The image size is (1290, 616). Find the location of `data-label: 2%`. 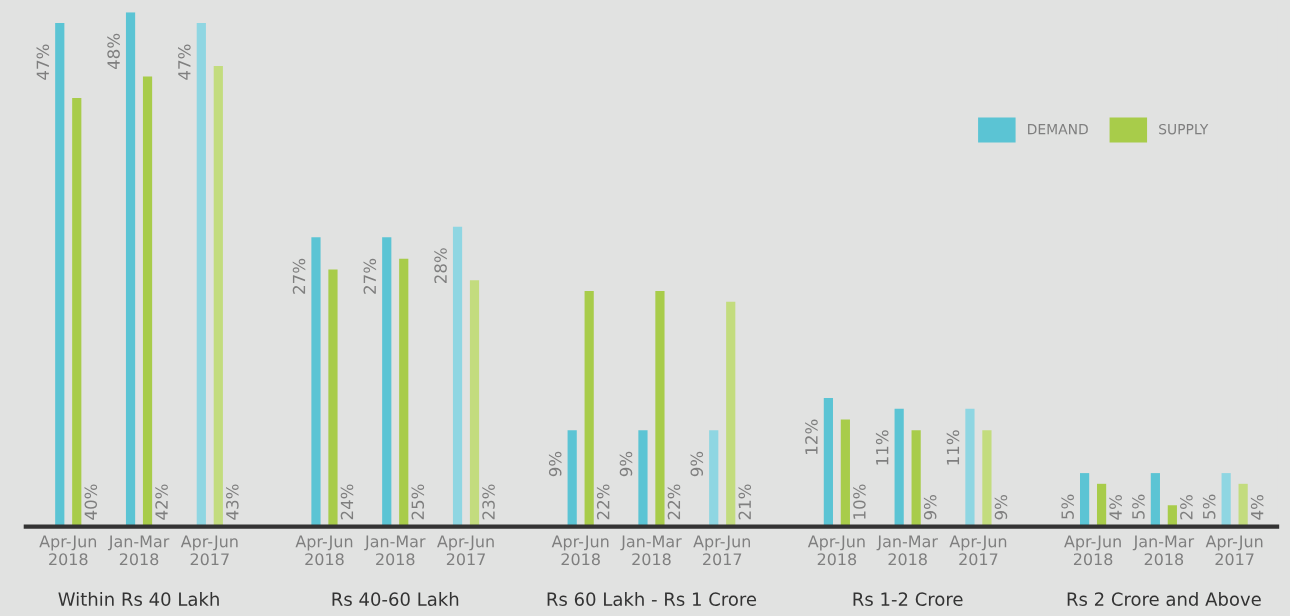

data-label: 2% is located at coordinates (1186, 507).